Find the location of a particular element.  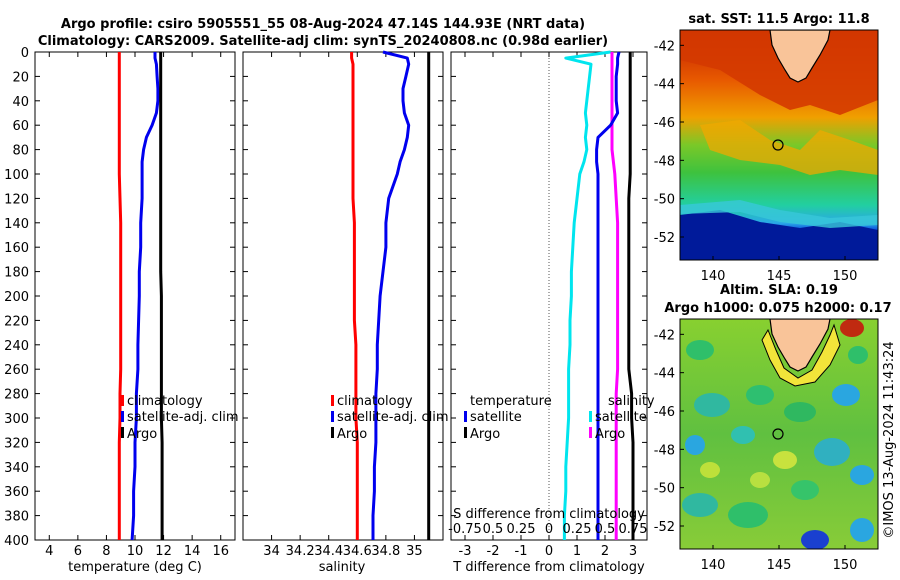

depth-tick-label: 360 is located at coordinates (16, 492).